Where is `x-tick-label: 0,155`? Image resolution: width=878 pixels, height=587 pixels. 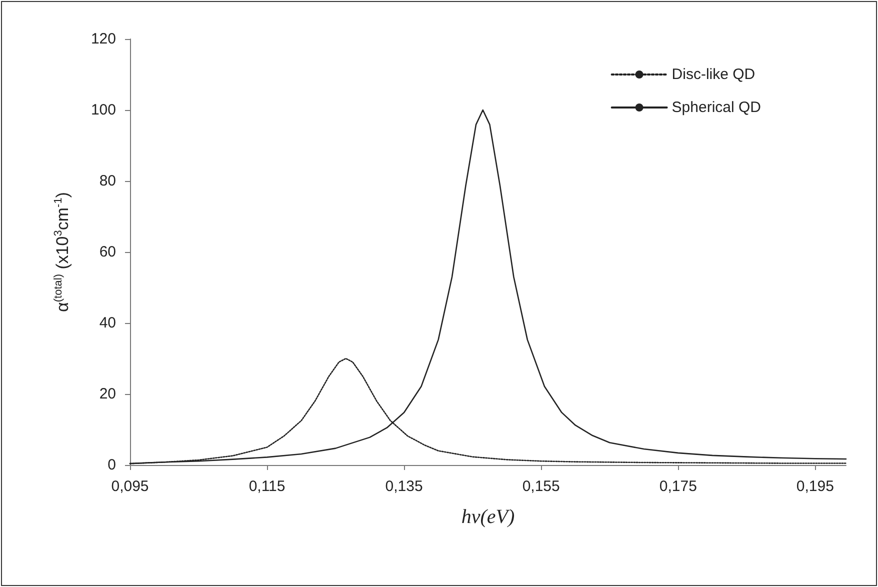 x-tick-label: 0,155 is located at coordinates (541, 486).